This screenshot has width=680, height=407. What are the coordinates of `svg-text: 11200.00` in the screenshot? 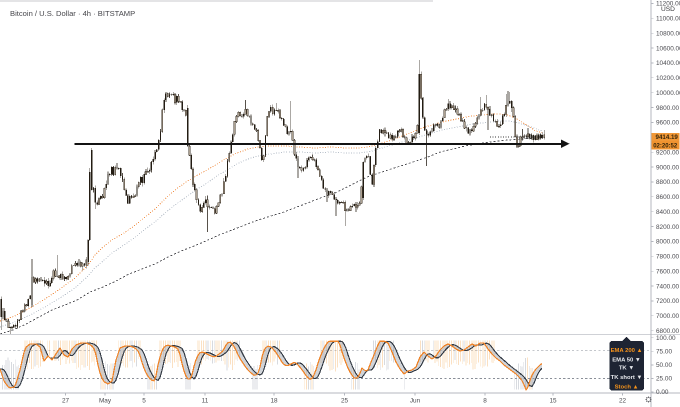 It's located at (668, 4).